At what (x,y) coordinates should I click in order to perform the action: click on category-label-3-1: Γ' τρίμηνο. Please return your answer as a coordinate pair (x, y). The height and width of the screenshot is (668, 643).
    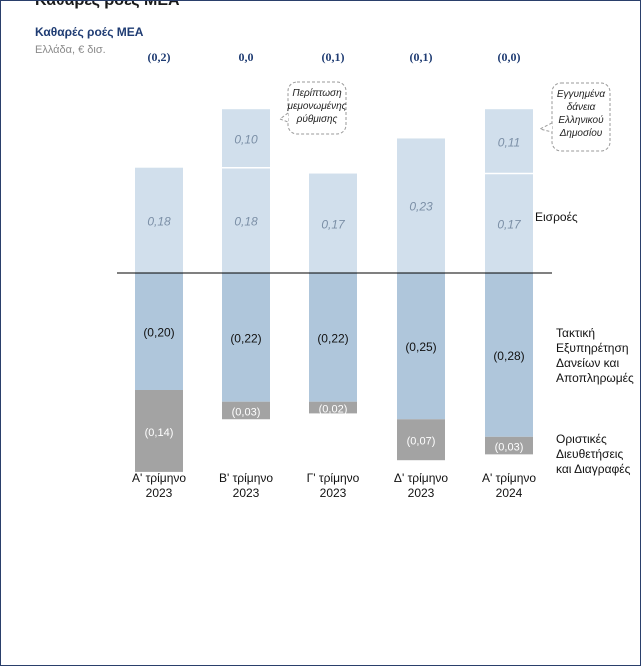
    Looking at the image, I should click on (333, 478).